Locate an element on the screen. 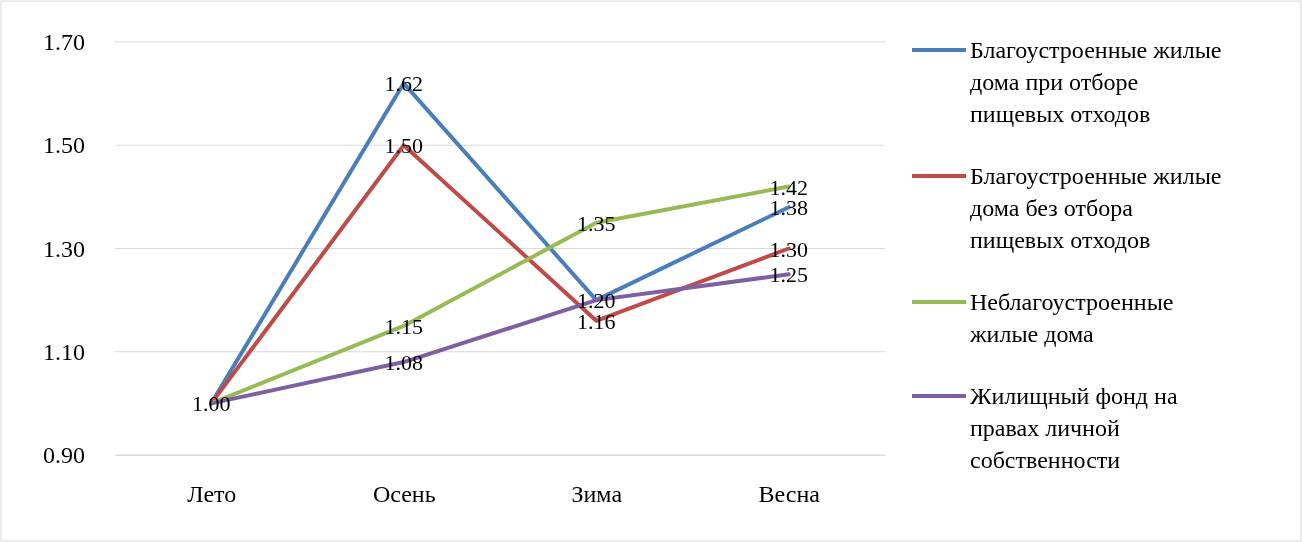 Image resolution: width=1302 pixels, height=542 pixels. data-label: 1.00 is located at coordinates (211, 404).